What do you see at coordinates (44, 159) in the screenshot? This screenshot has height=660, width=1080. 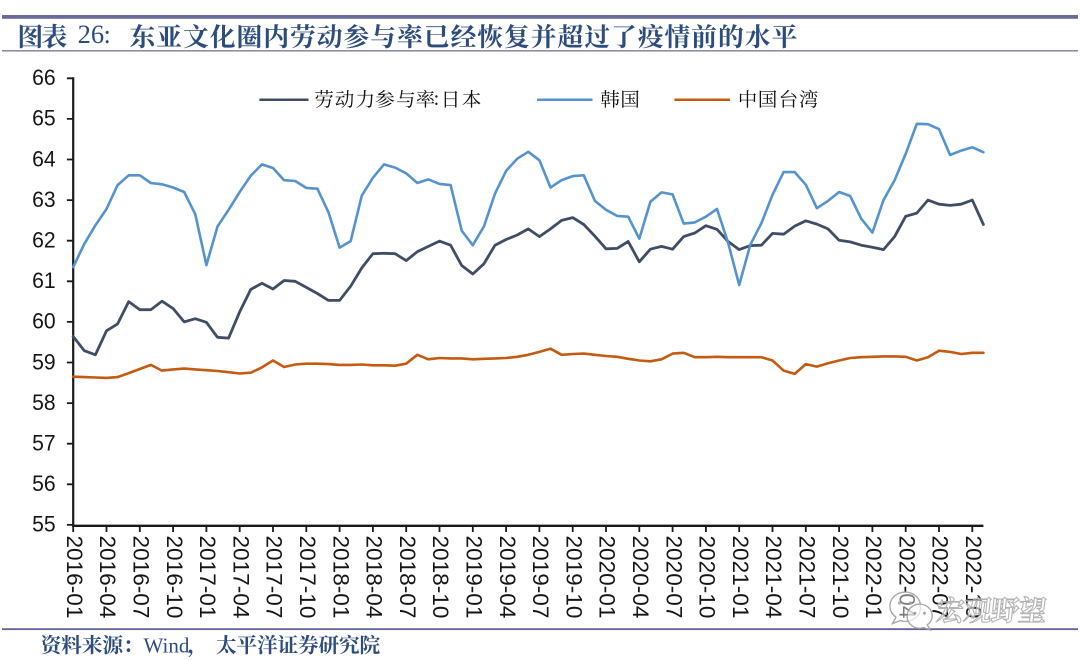 I see `svg-text: 64` at bounding box center [44, 159].